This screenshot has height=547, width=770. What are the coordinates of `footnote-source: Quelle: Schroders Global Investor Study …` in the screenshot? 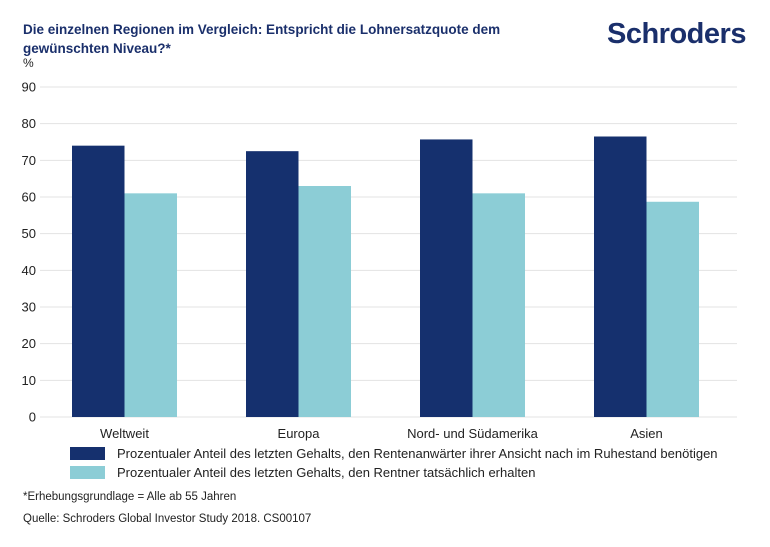 It's located at (167, 519).